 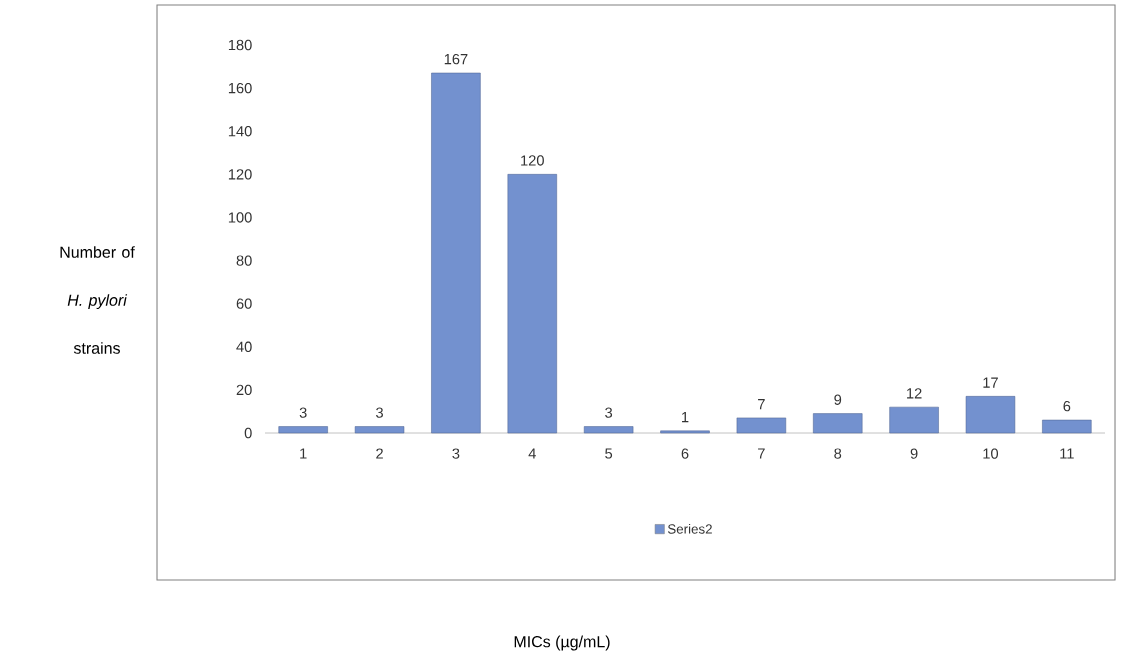 I want to click on y-tick-label: 120, so click(x=240, y=174).